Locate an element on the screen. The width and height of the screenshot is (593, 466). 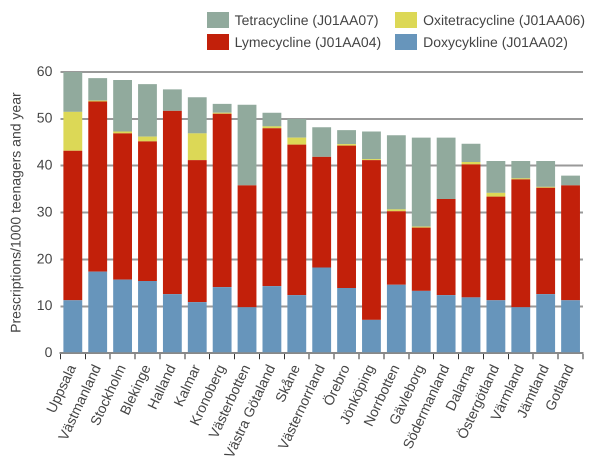
y-tick-label: 50 is located at coordinates (44, 118).